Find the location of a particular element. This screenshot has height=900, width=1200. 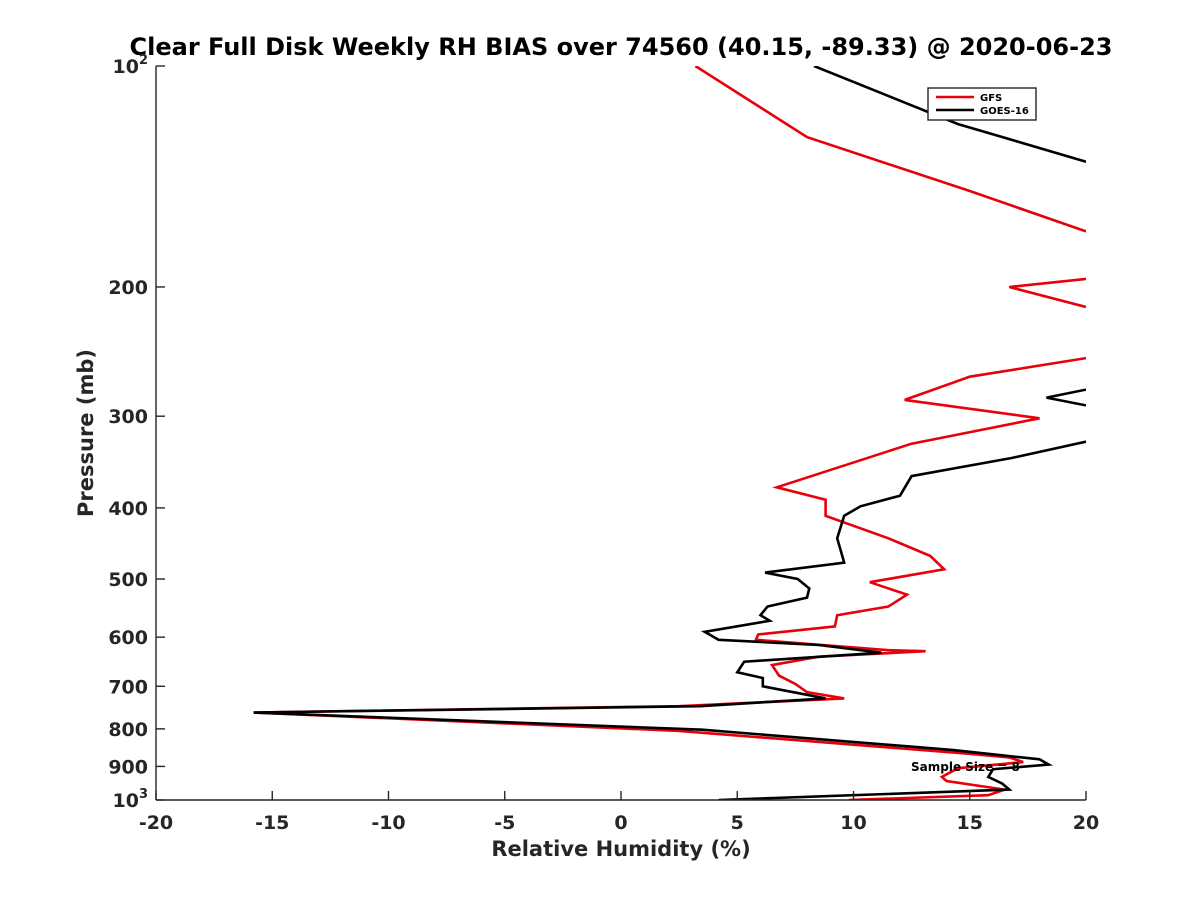

y-tick-label: 700 is located at coordinates (128, 687).